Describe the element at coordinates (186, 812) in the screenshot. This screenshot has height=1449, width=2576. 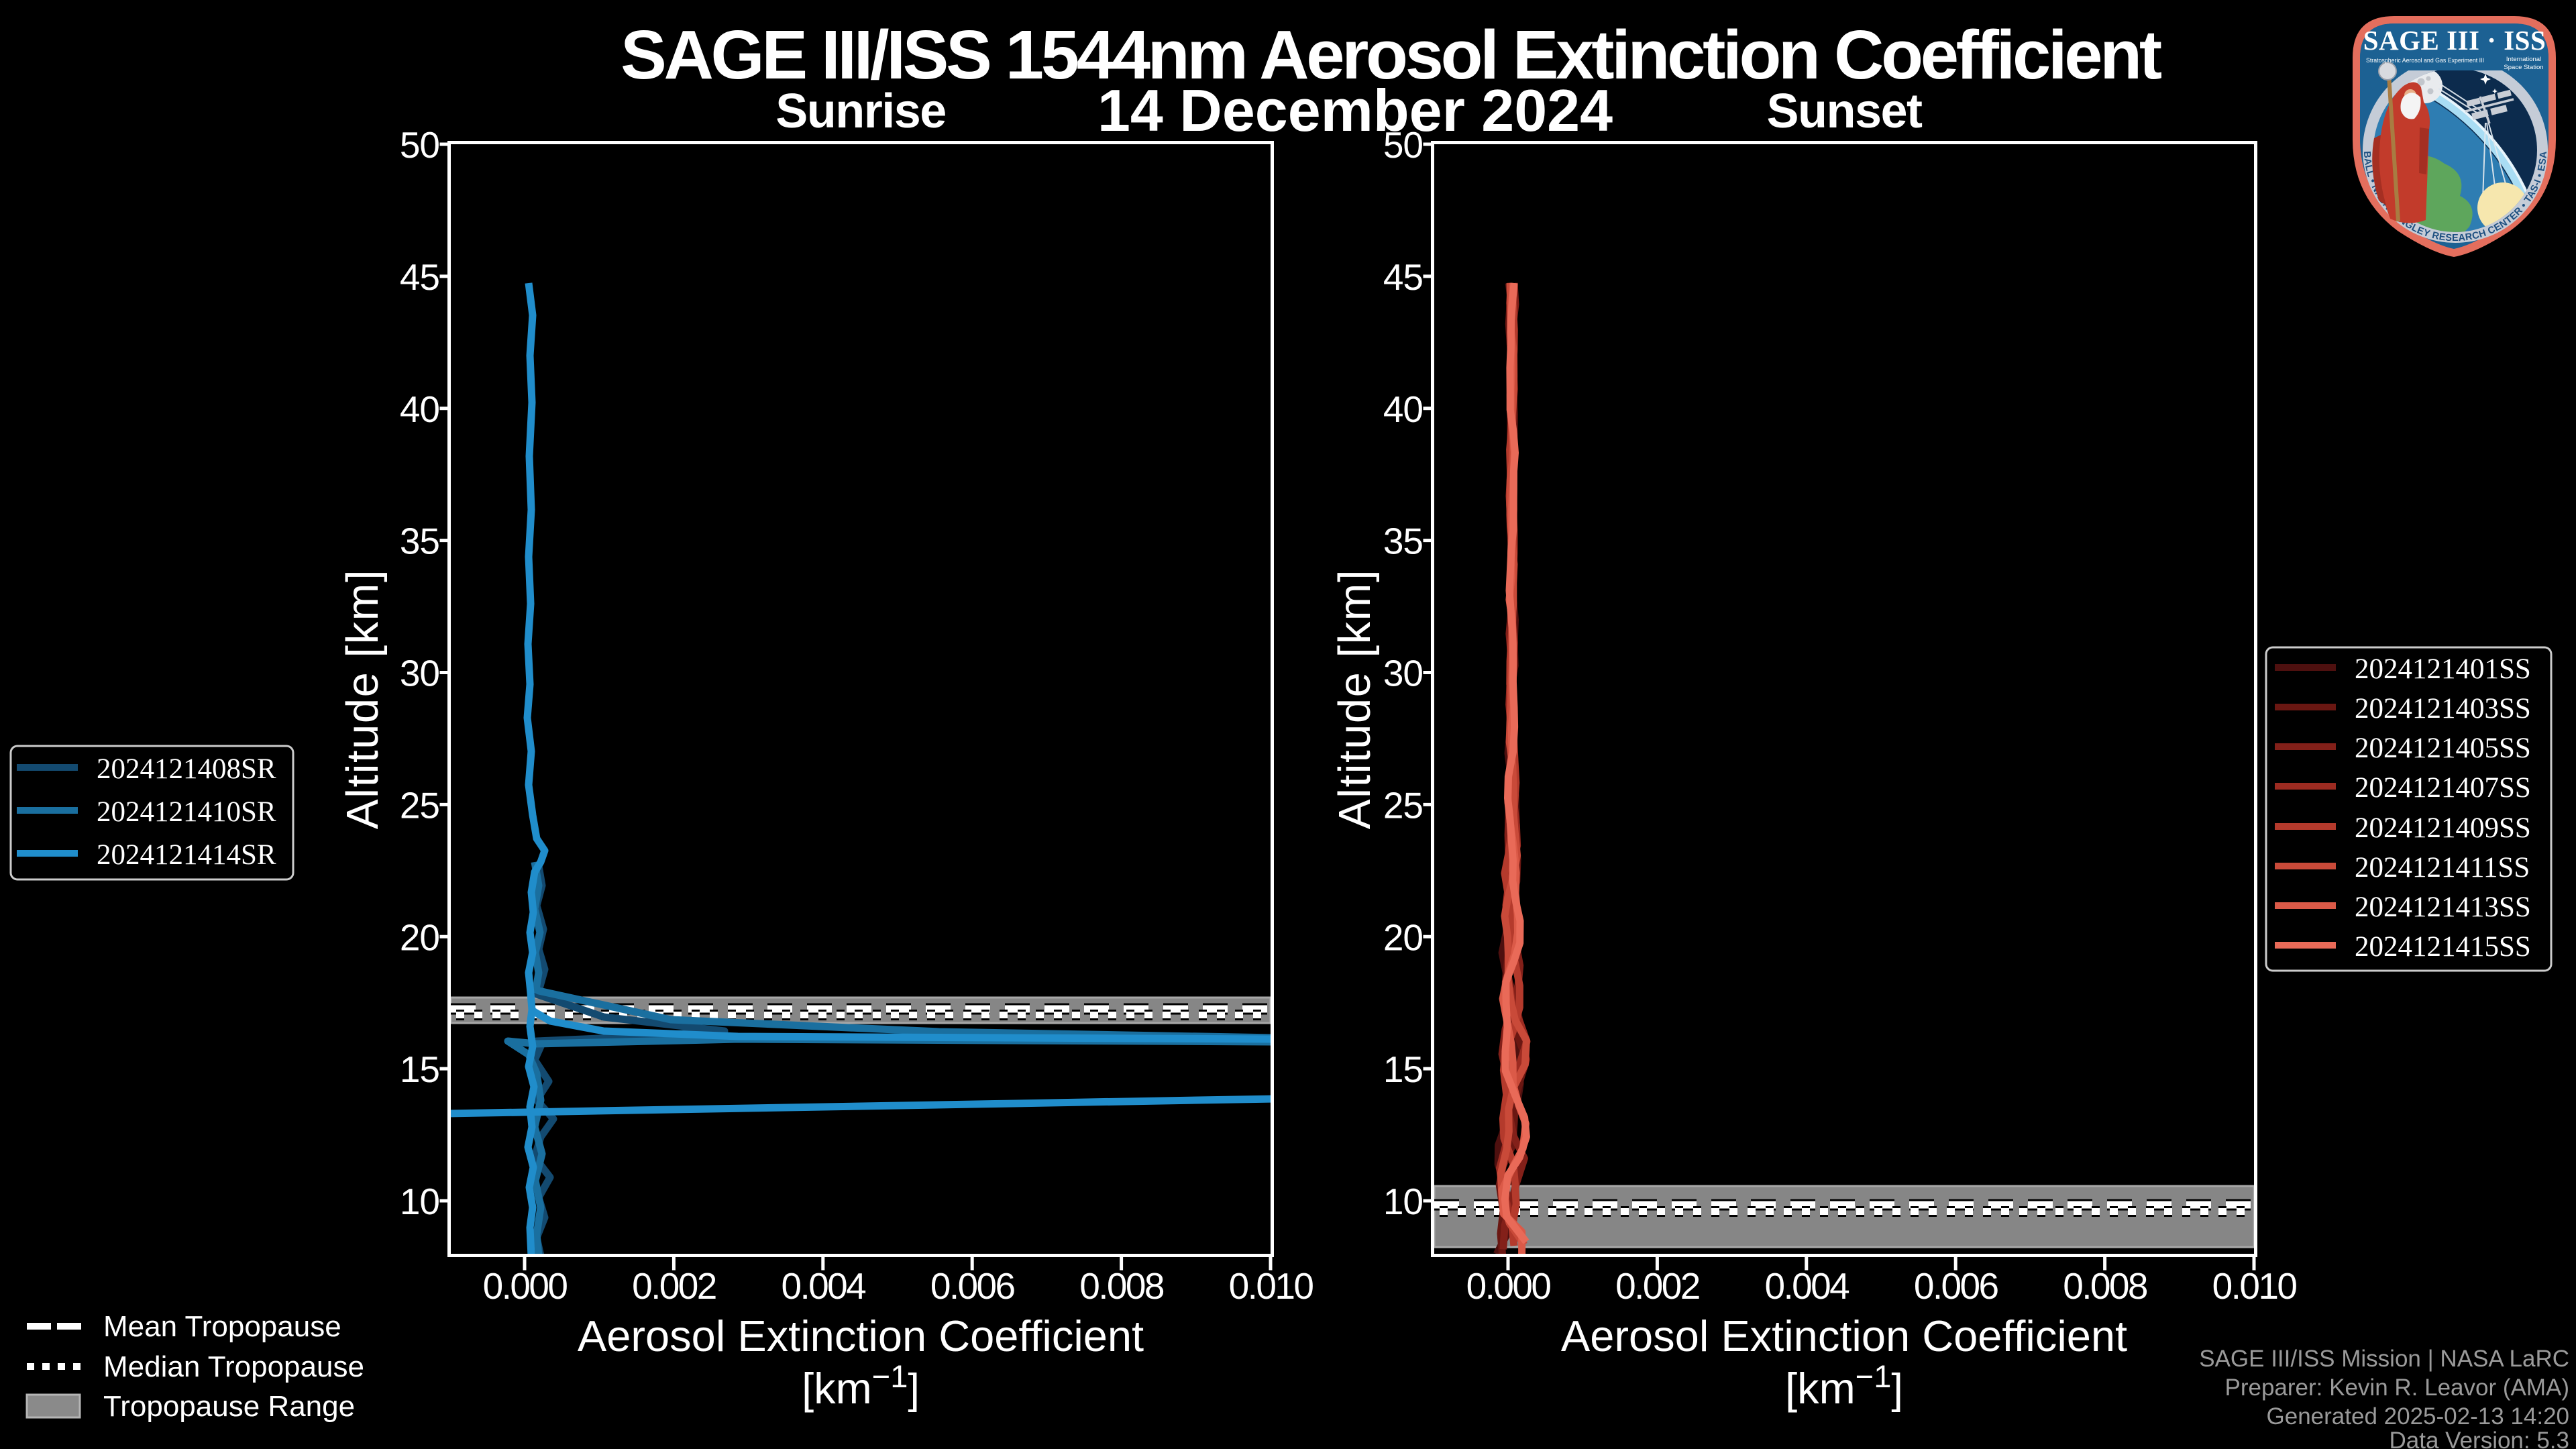
I see `svg-text: 2024121410SR` at that location.